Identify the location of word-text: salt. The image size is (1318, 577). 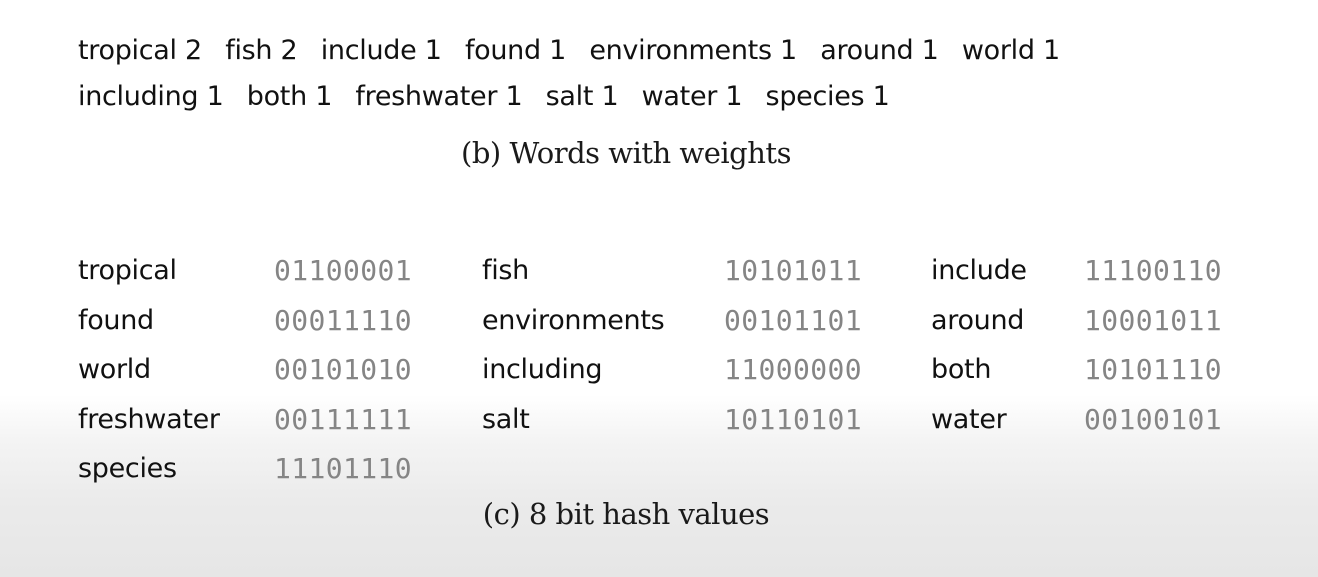
(569, 96).